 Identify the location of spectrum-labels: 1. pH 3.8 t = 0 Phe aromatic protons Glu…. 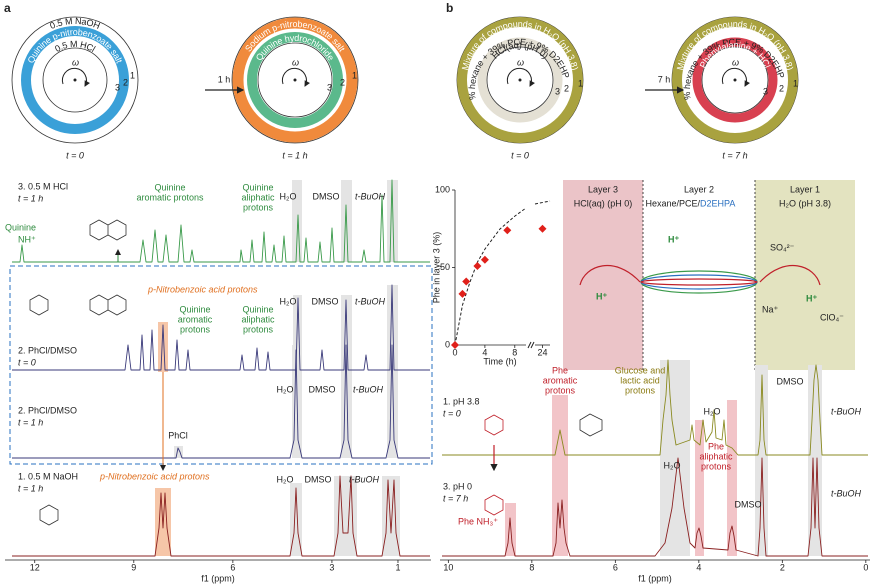
(652, 445).